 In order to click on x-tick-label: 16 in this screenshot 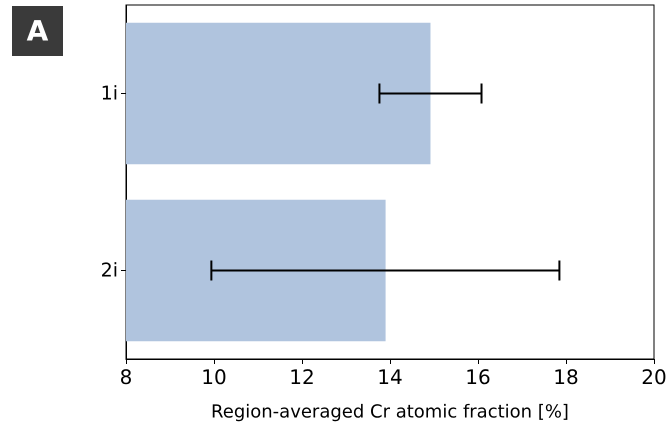, I will do `click(478, 377)`.